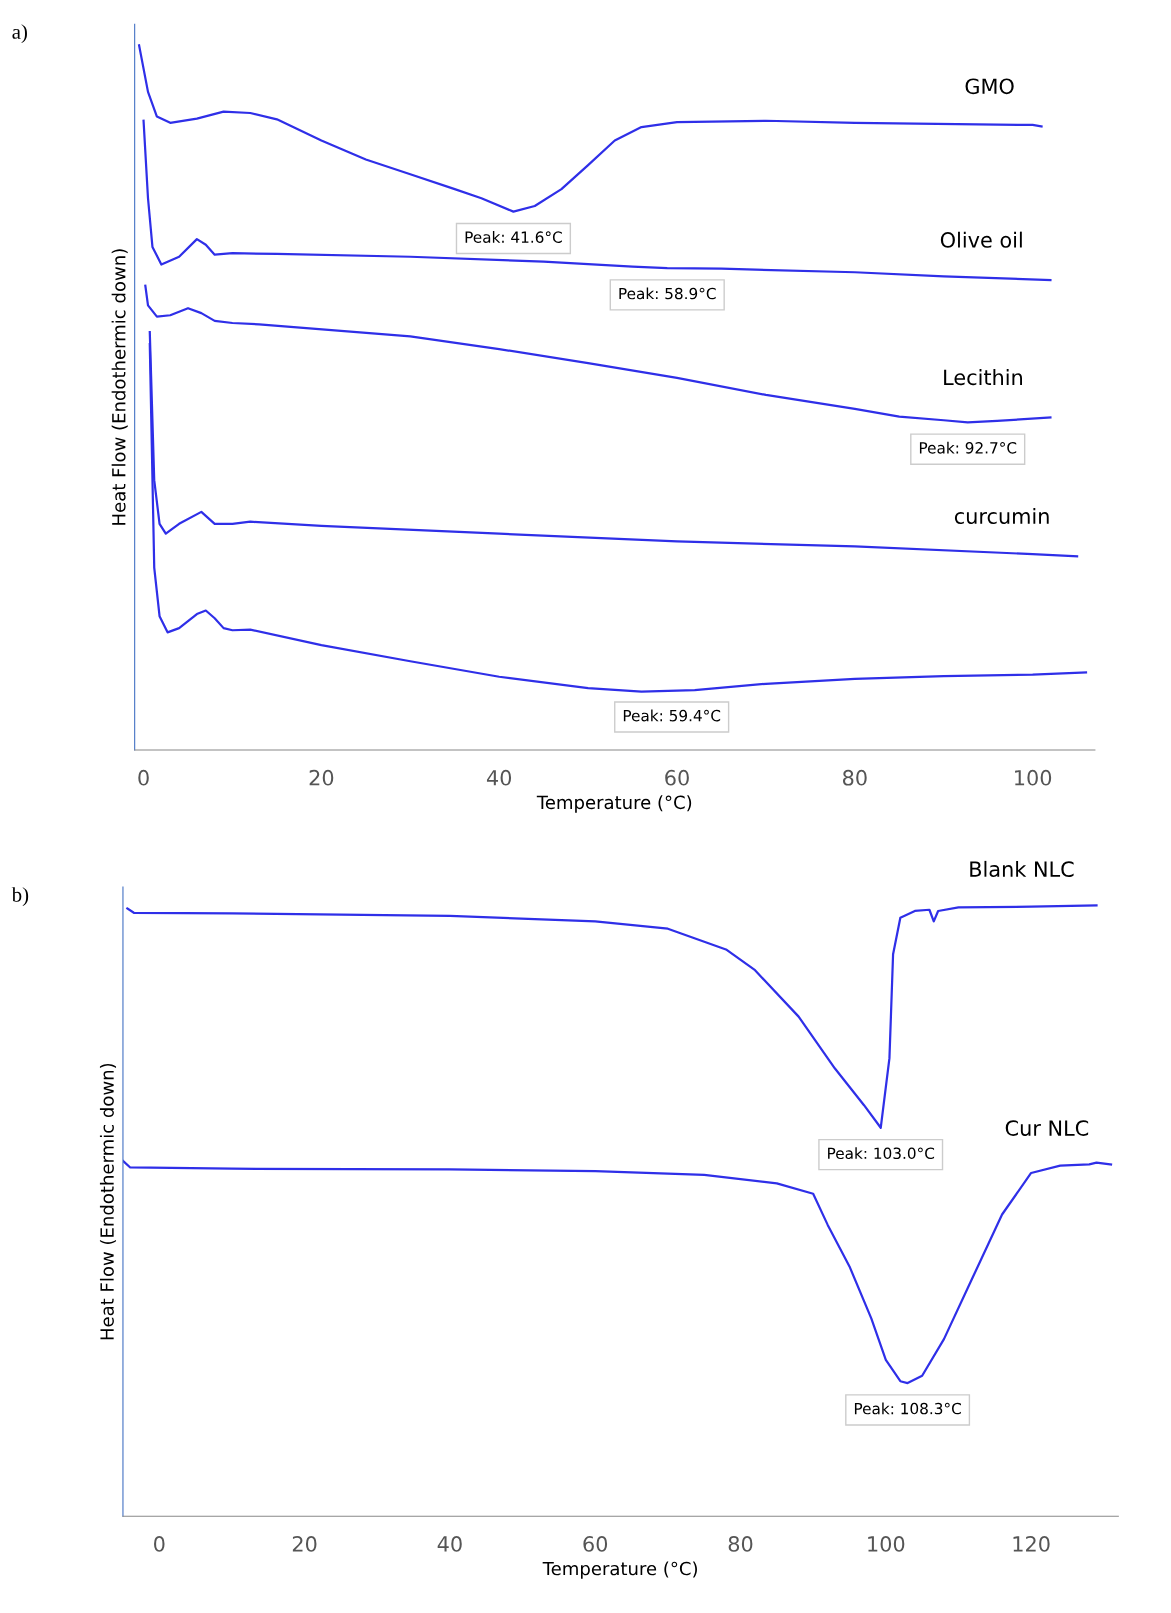  I want to click on annotation: Peak: 58.9°C, so click(667, 293).